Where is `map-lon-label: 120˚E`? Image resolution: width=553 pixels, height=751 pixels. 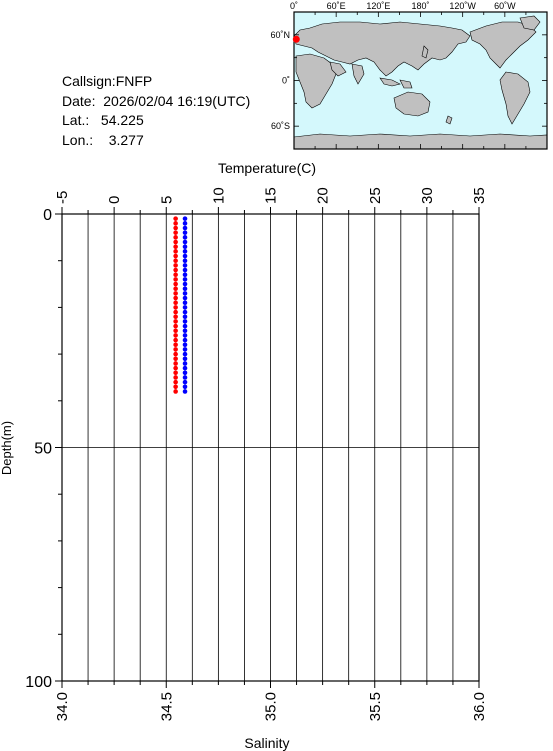 map-lon-label: 120˚E is located at coordinates (378, 6).